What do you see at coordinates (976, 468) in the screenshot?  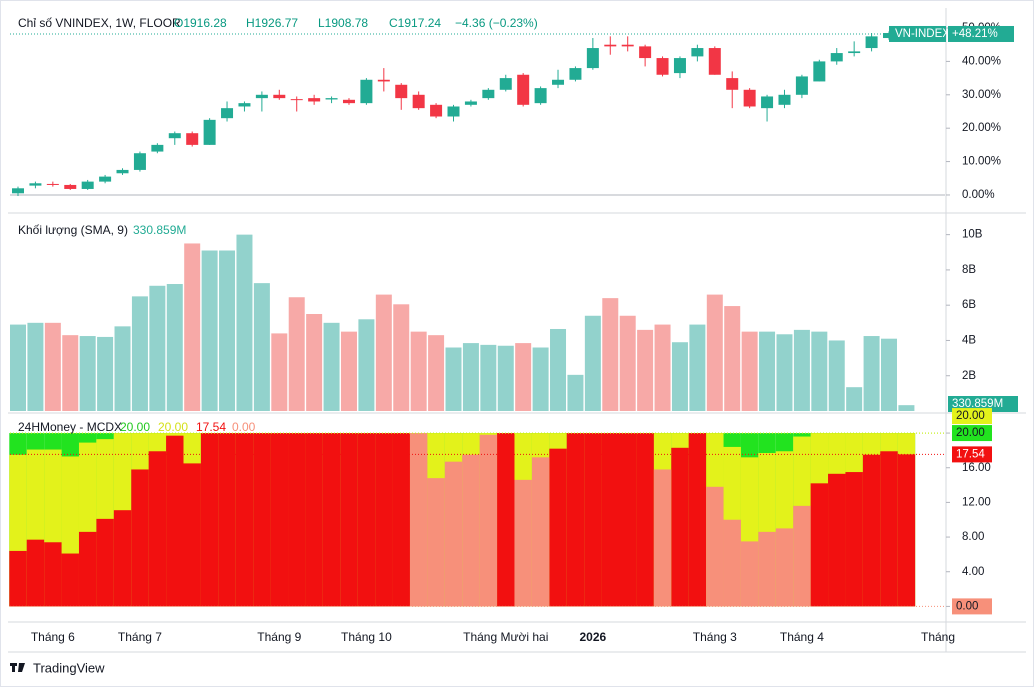 I see `y-tick-label: 16.00` at bounding box center [976, 468].